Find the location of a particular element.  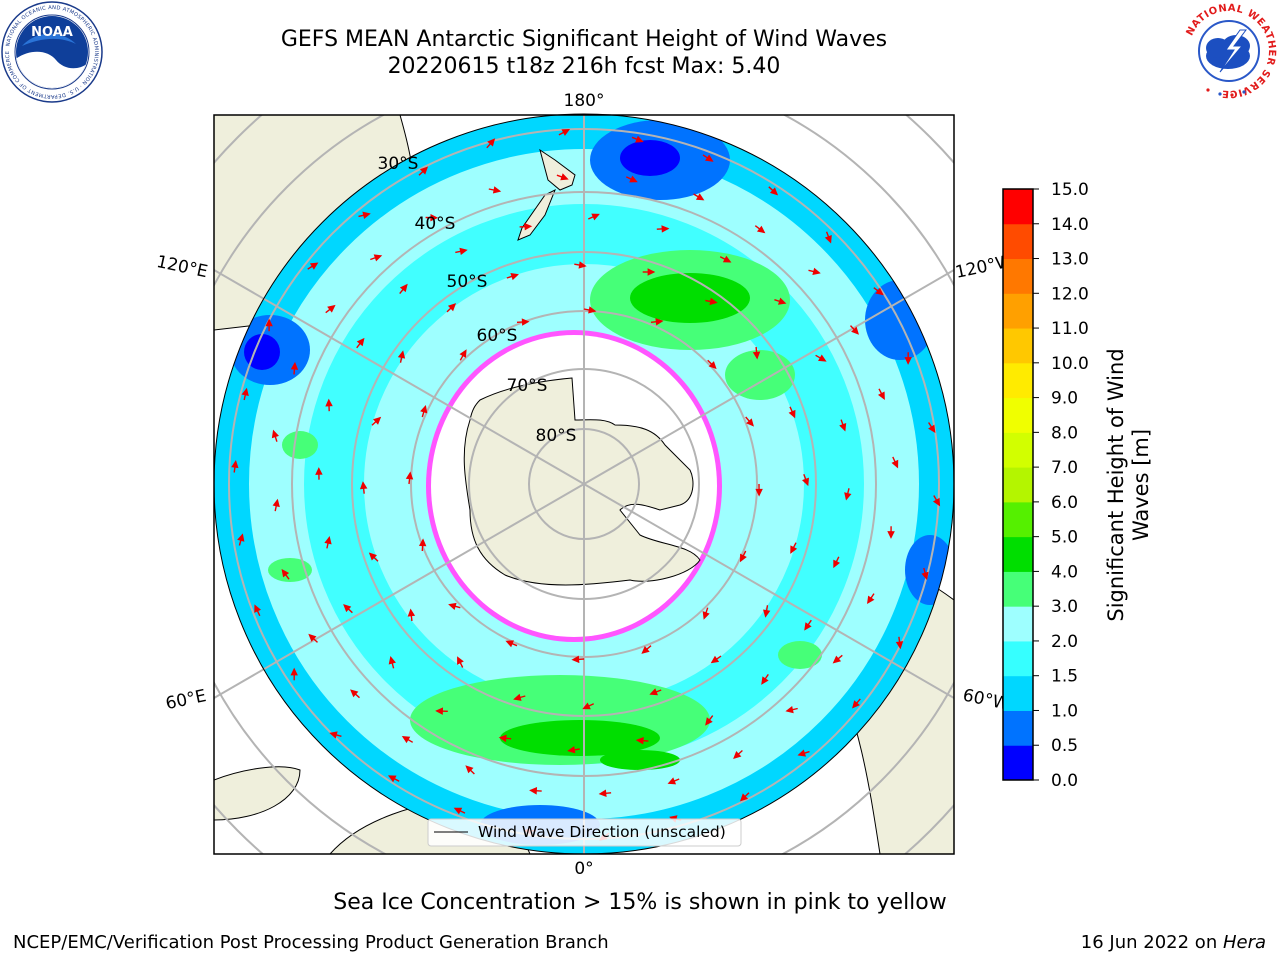

lat-label-80s: 80°S is located at coordinates (556, 436).